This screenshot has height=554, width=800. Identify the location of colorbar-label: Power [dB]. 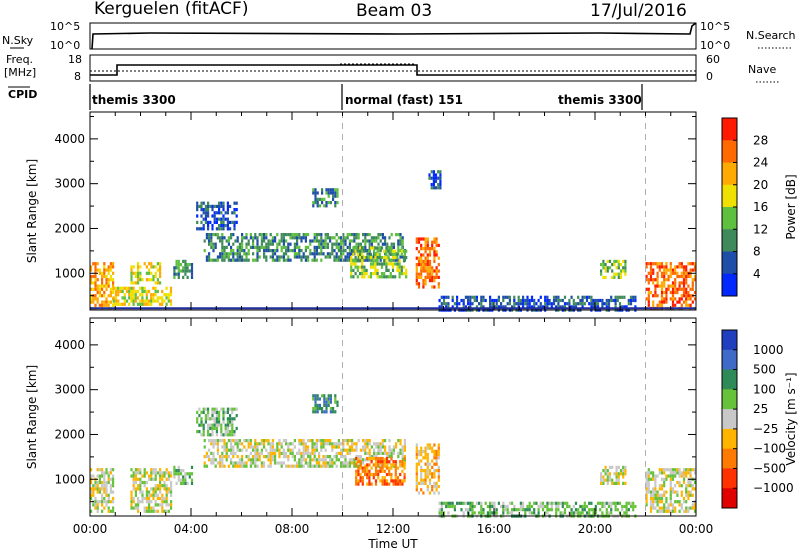
(791, 206).